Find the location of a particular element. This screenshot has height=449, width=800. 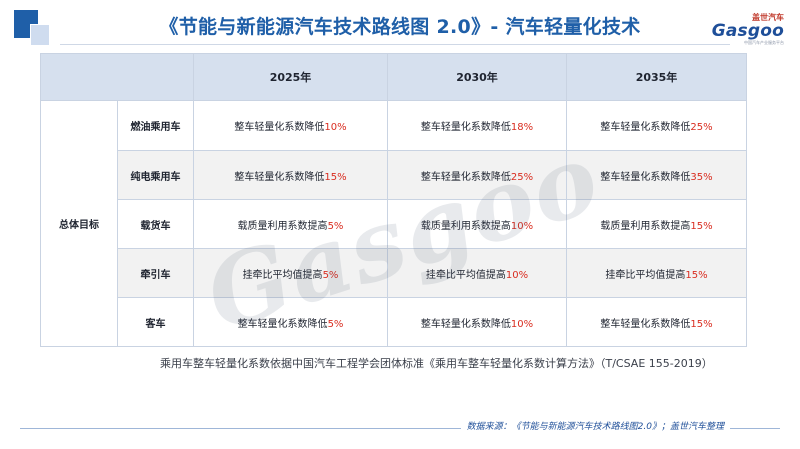

table-header-blank is located at coordinates (117, 77).